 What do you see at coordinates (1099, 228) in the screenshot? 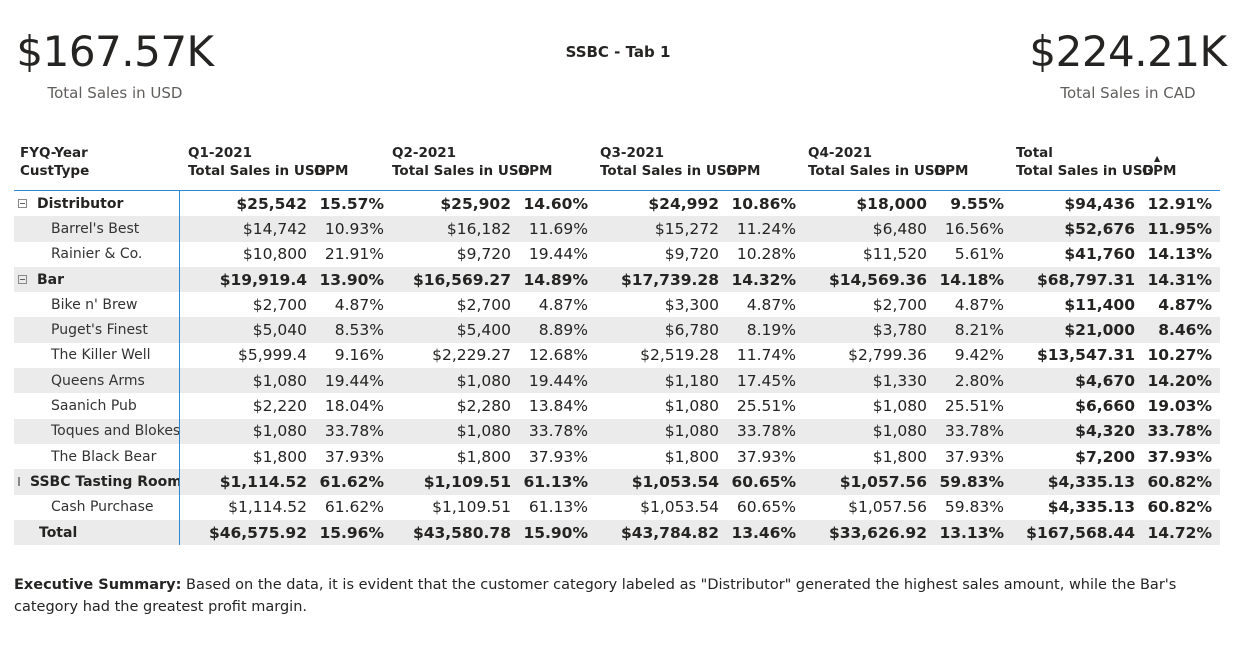
I see `sales-cell: $52,676` at bounding box center [1099, 228].